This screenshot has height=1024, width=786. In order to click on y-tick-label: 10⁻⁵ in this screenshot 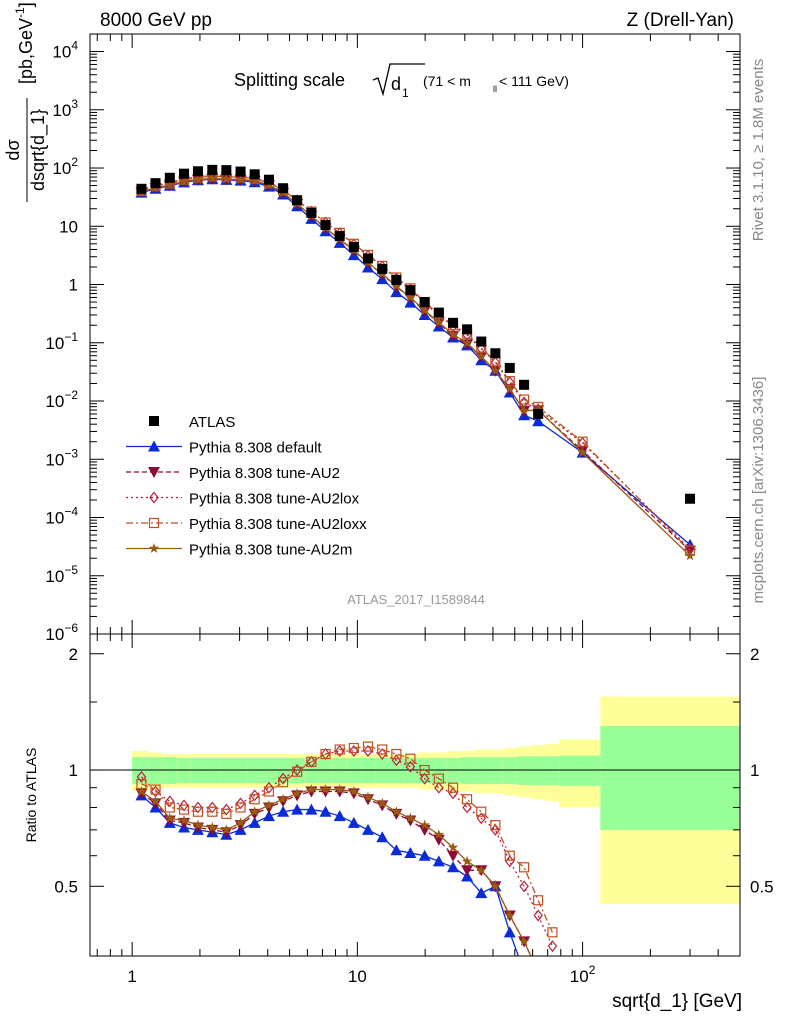, I will do `click(61, 574)`.